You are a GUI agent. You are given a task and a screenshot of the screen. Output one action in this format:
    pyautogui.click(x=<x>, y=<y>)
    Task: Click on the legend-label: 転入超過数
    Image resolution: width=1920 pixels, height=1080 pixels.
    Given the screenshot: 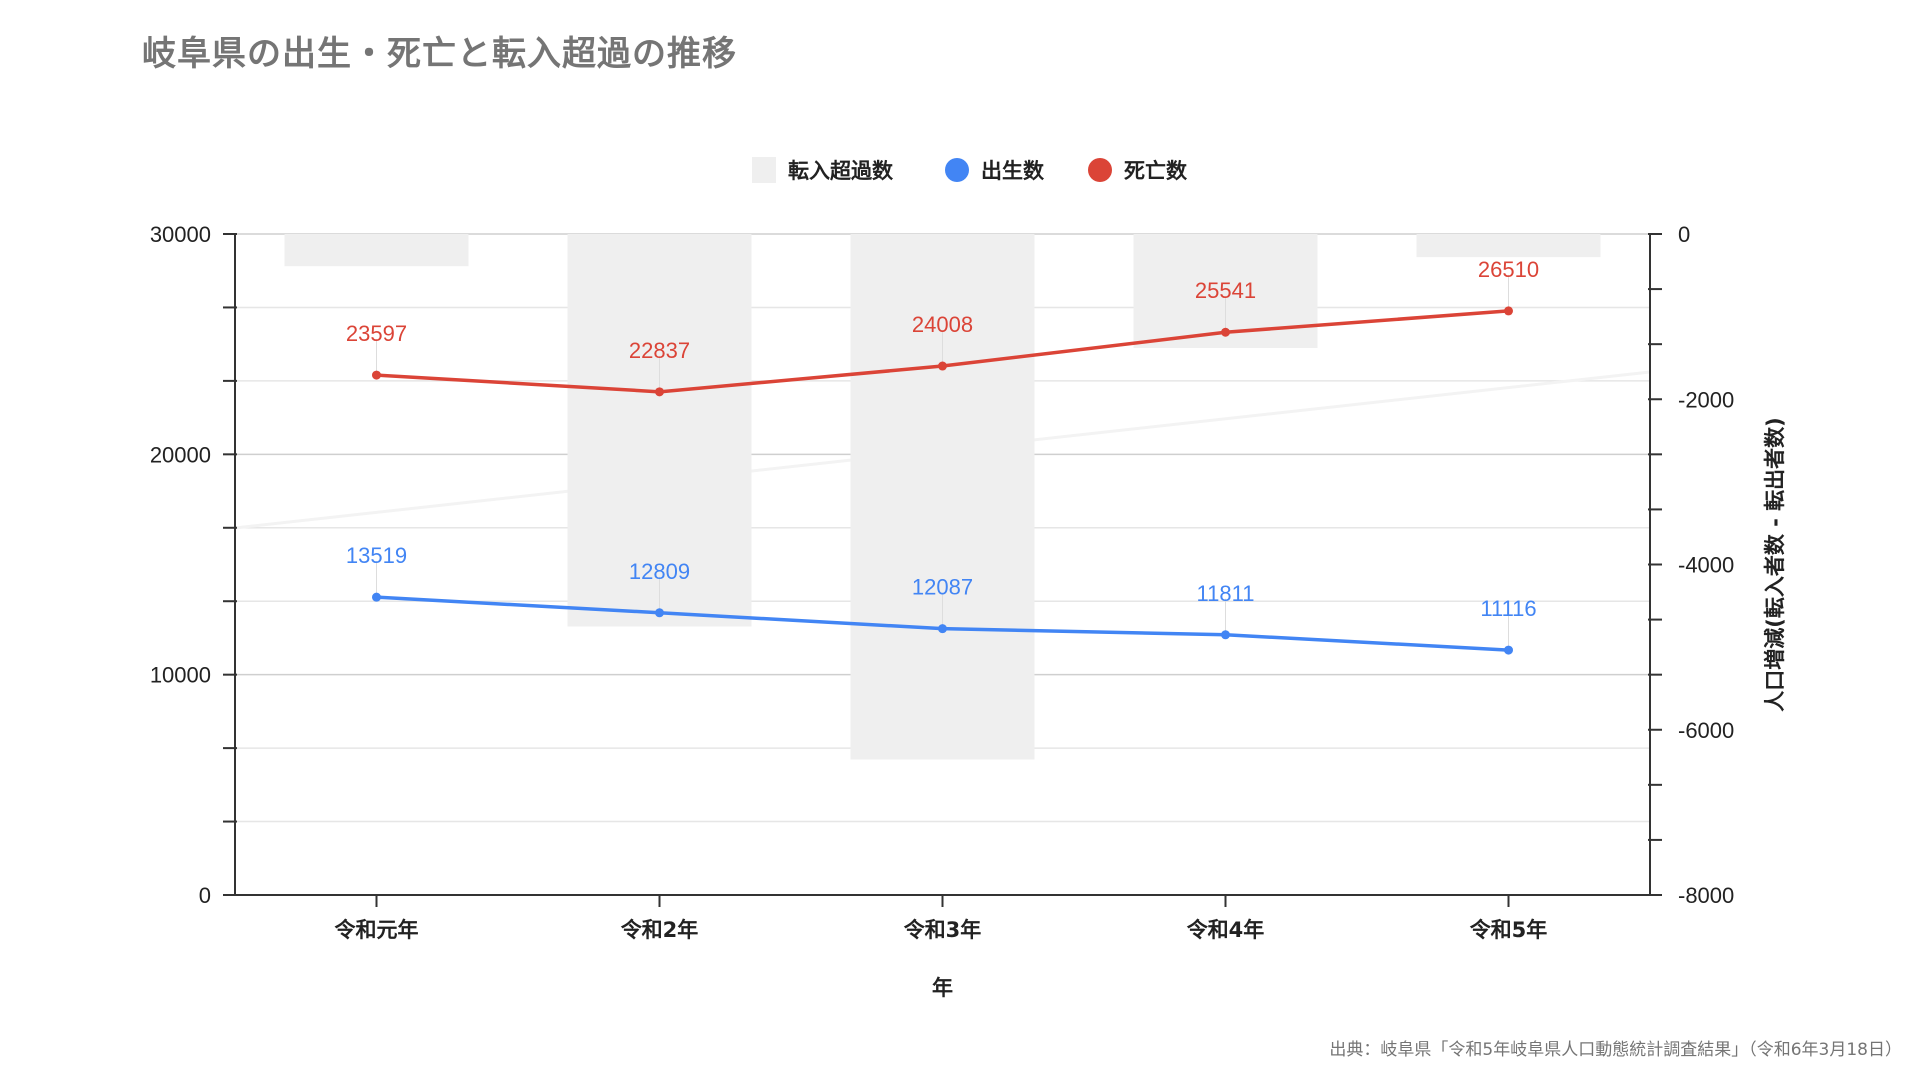 What is the action you would take?
    pyautogui.click(x=841, y=171)
    